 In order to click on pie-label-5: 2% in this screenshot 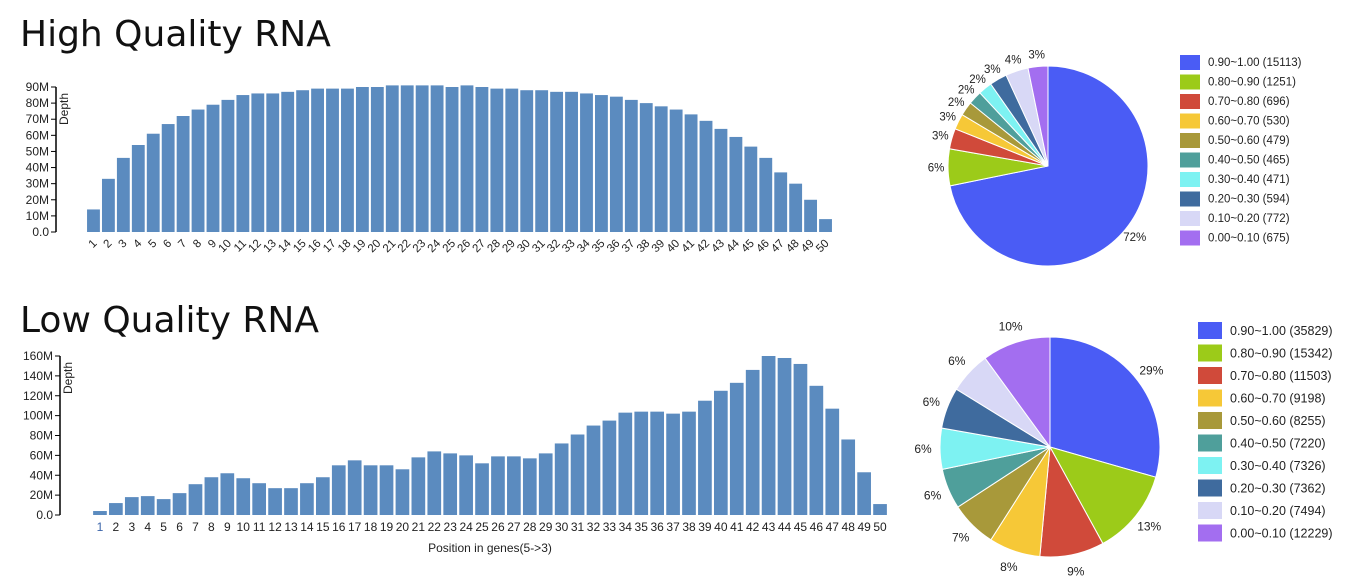, I will do `click(966, 91)`.